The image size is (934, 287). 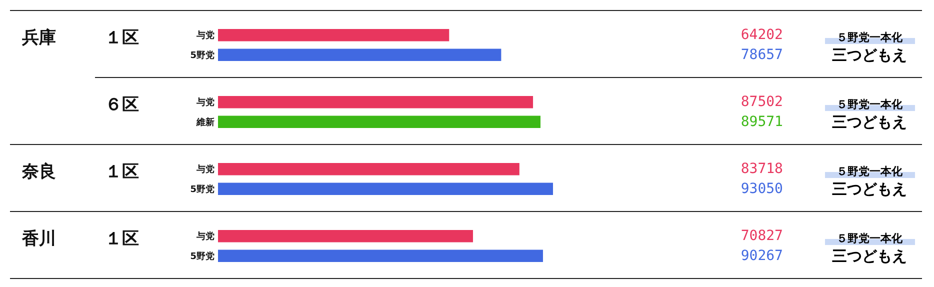 I want to click on data-label: 70827, so click(x=761, y=236).